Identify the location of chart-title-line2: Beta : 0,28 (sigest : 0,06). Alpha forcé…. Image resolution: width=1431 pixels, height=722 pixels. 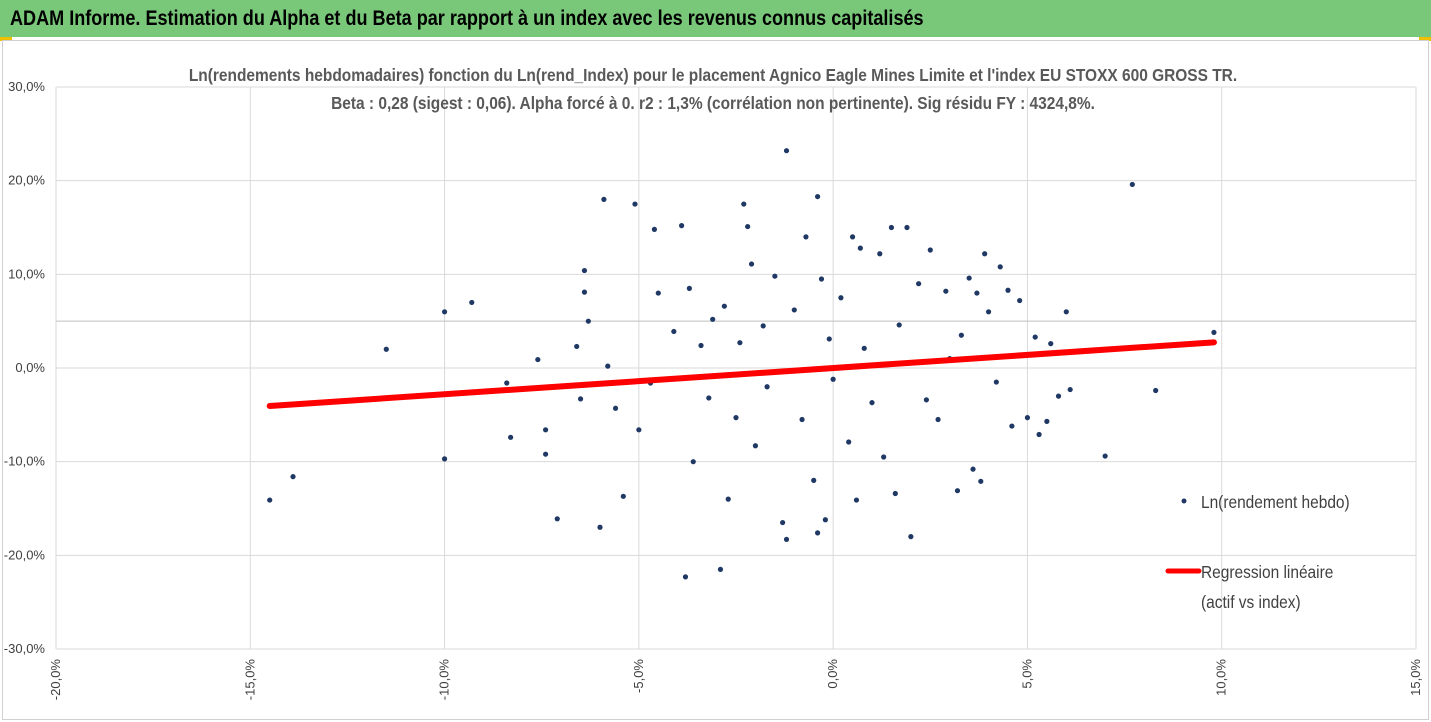
(713, 103).